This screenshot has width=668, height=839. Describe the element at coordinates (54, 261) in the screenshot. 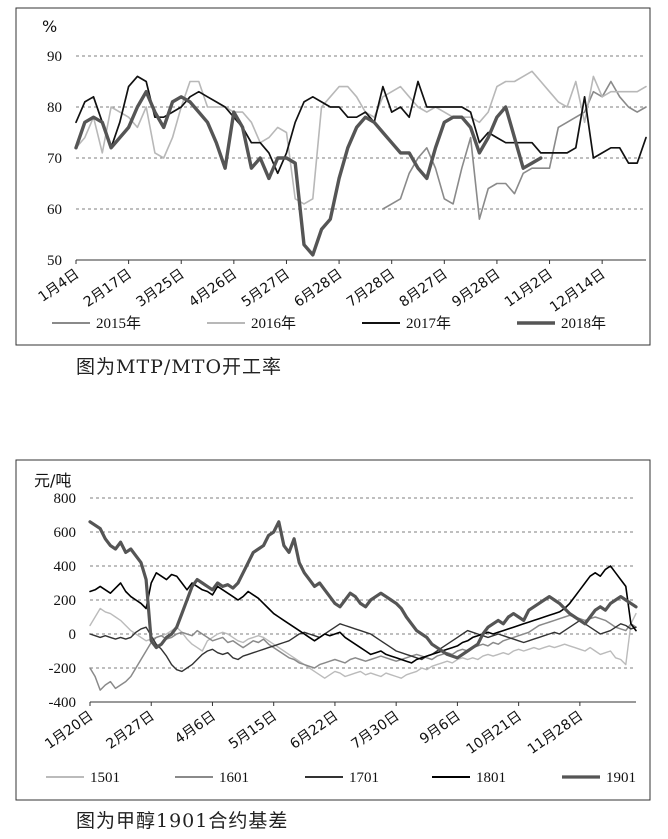

I see `chart1-y-tick-label: 50` at that location.